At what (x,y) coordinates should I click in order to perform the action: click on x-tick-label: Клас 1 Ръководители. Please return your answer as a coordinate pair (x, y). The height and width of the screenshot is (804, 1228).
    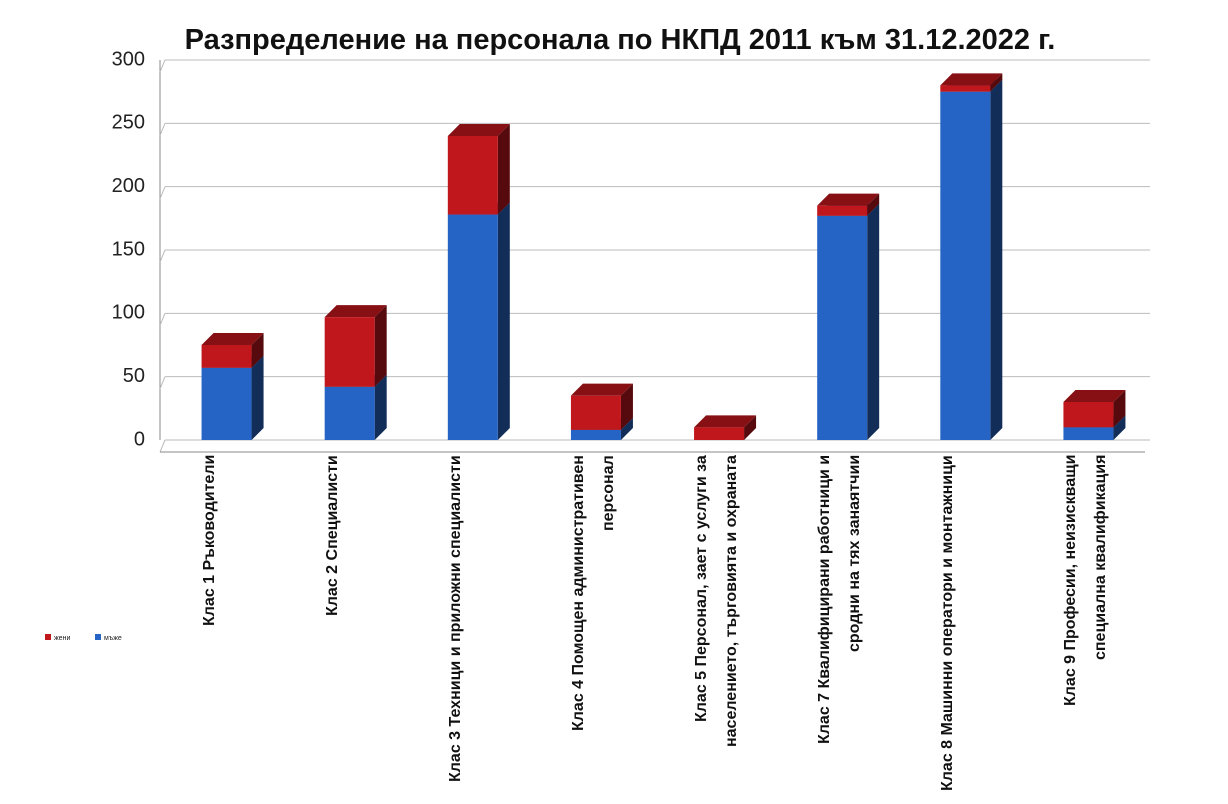
    Looking at the image, I should click on (209, 541).